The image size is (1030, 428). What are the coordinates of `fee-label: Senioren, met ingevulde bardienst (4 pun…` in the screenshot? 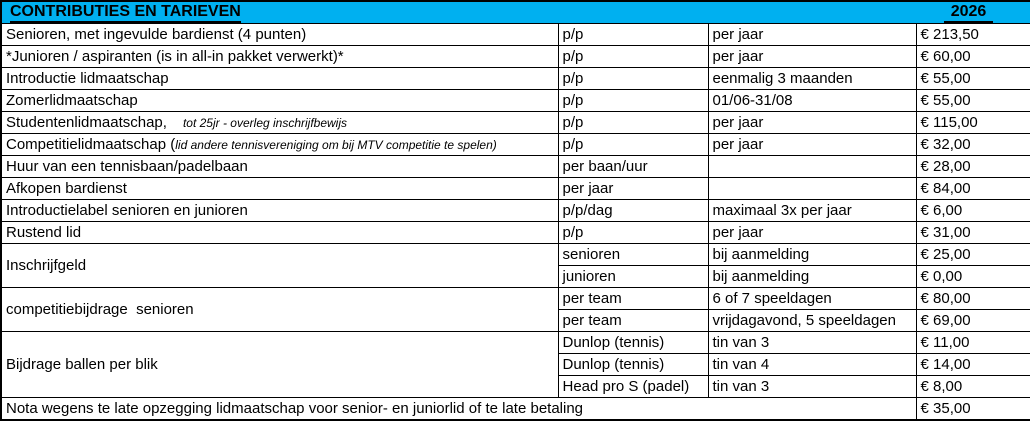 It's located at (279, 34).